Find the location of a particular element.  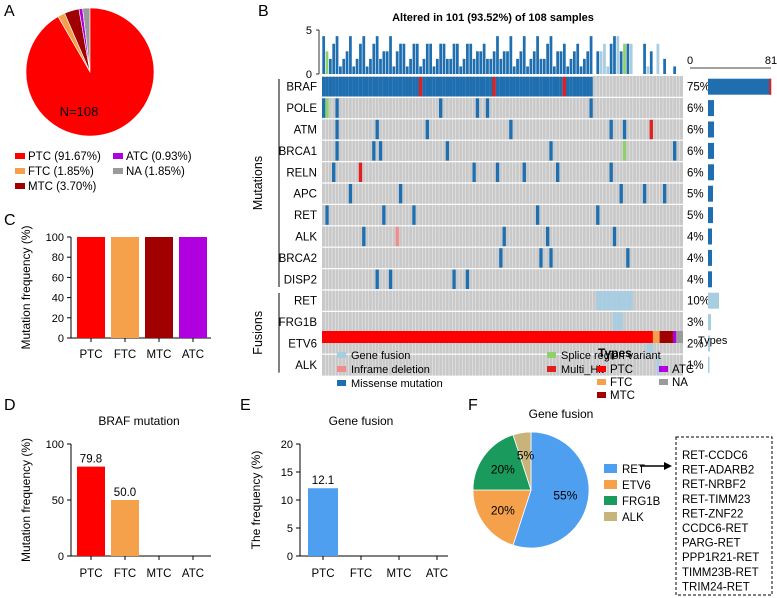

legend-f-label-2: FRG1B is located at coordinates (641, 502).